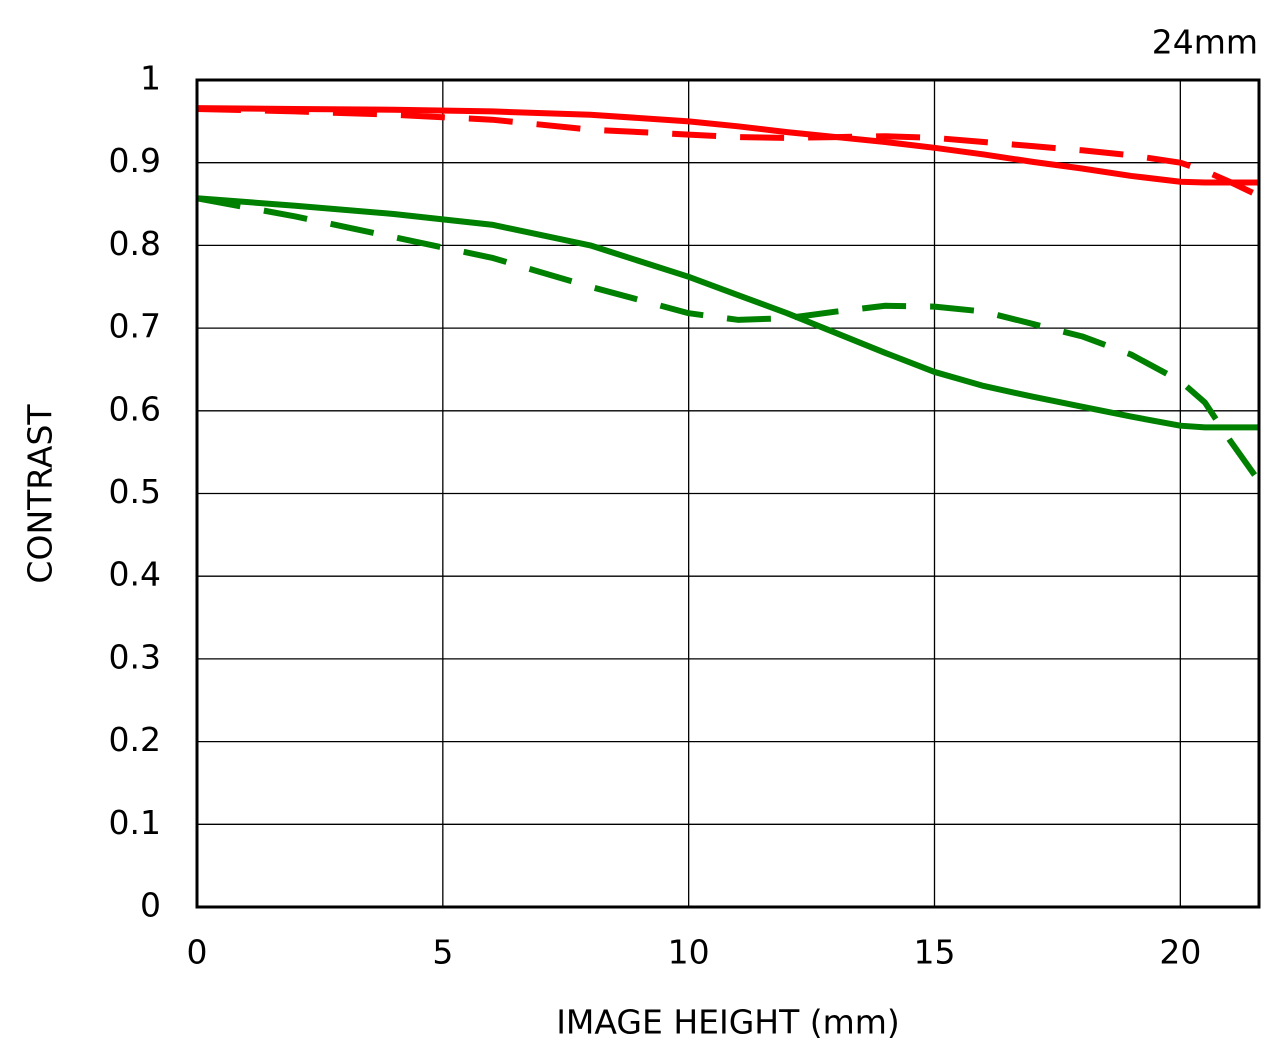 This screenshot has height=1043, width=1285. What do you see at coordinates (135, 243) in the screenshot?
I see `y-tick-label: 0.8` at bounding box center [135, 243].